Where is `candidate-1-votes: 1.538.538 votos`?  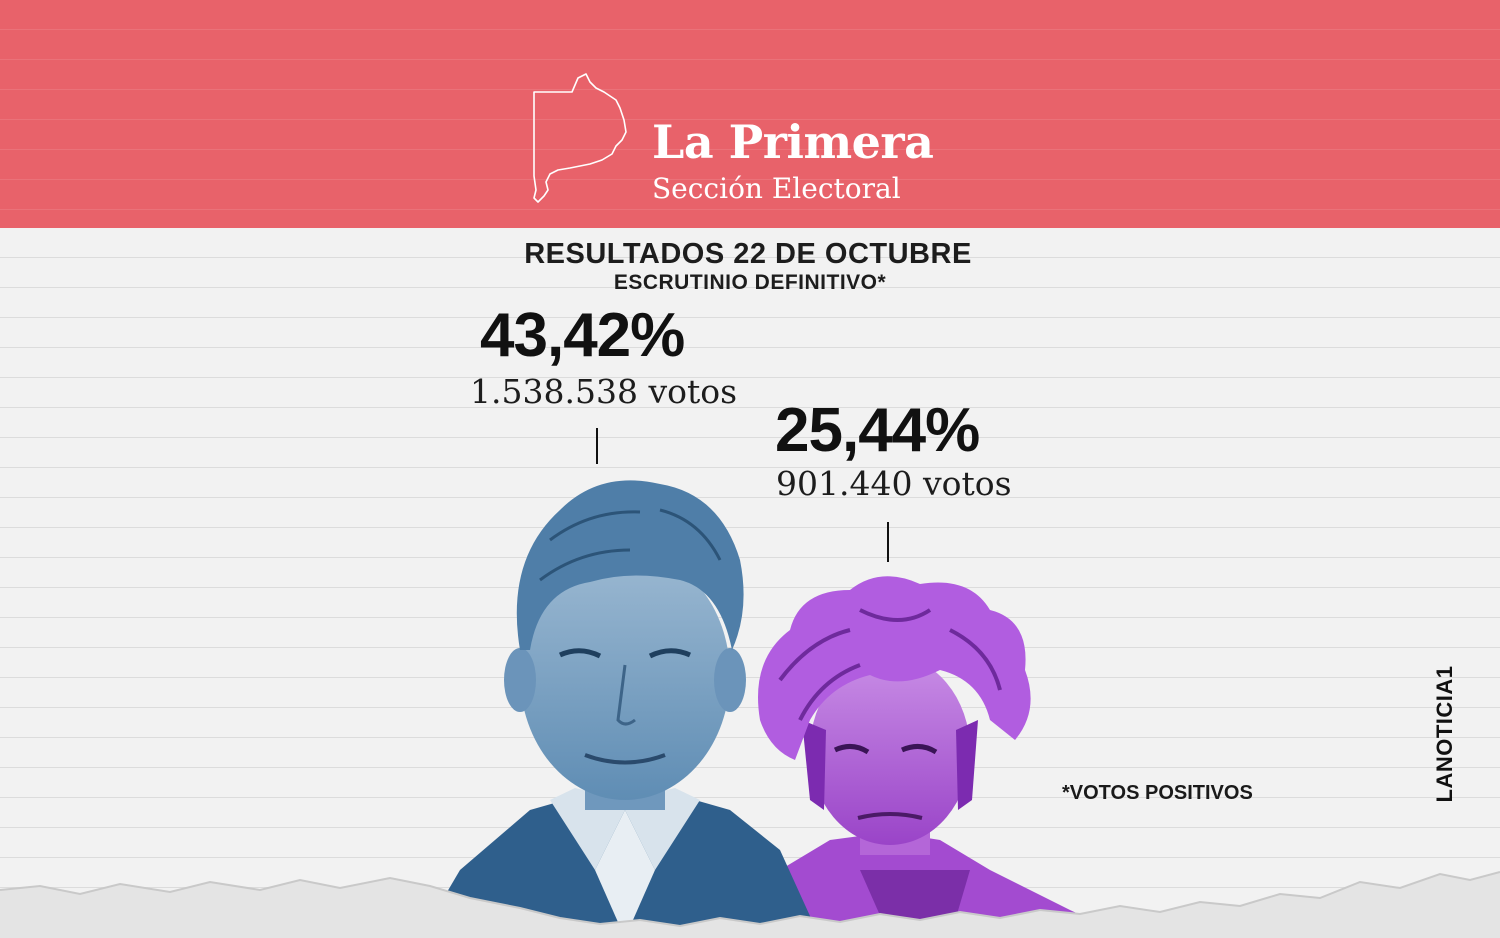 candidate-1-votes: 1.538.538 votos is located at coordinates (604, 391).